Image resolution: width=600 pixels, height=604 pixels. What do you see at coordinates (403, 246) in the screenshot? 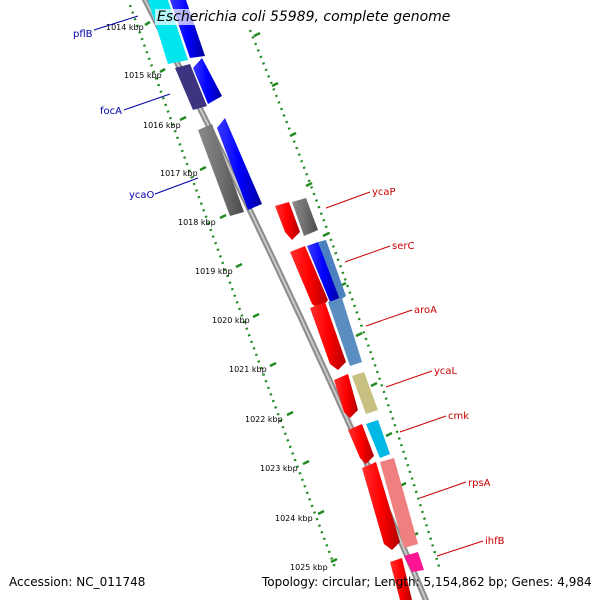
I see `gene-label-serC: serC` at bounding box center [403, 246].